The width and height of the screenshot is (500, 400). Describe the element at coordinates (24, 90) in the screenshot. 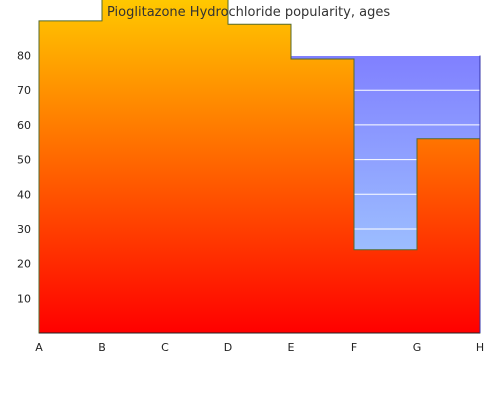

I see `y-tick-label: 70` at that location.